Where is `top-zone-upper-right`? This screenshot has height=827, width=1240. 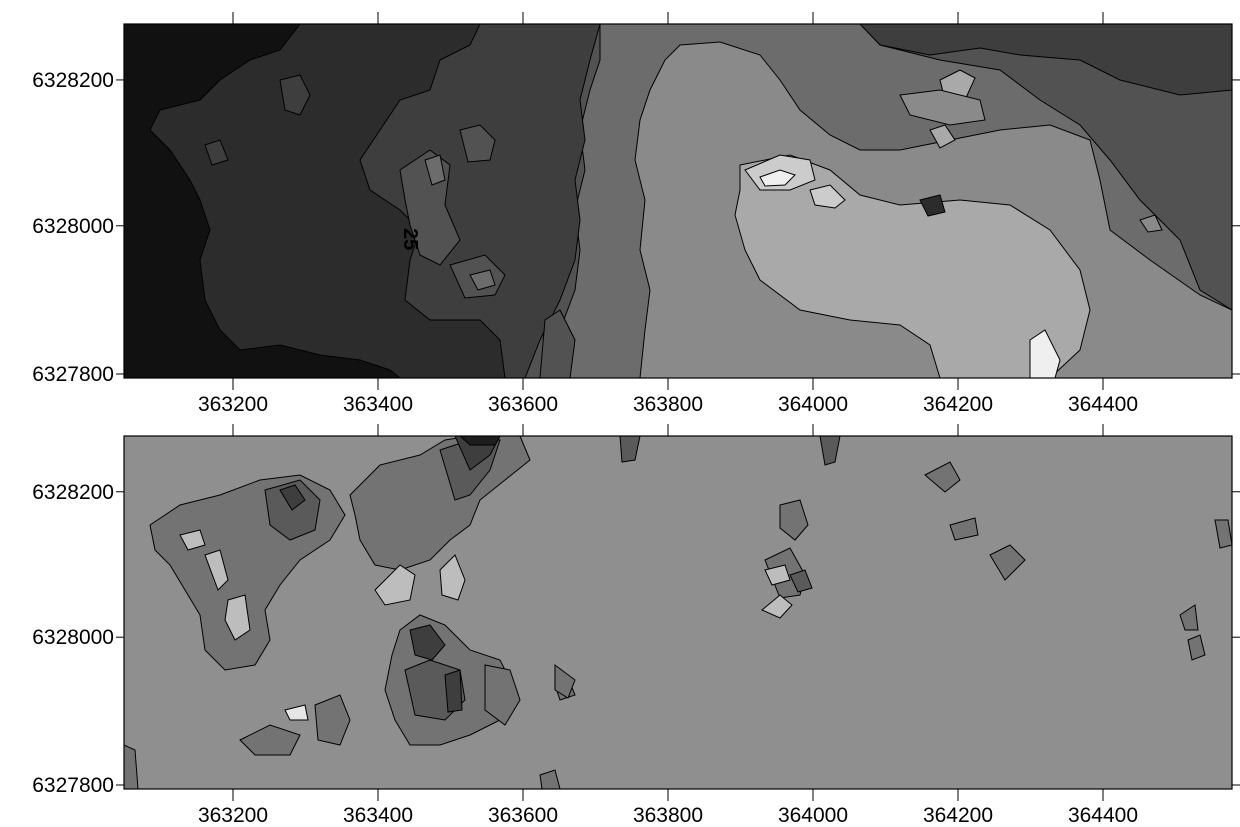
top-zone-upper-right is located at coordinates (1040, 60).